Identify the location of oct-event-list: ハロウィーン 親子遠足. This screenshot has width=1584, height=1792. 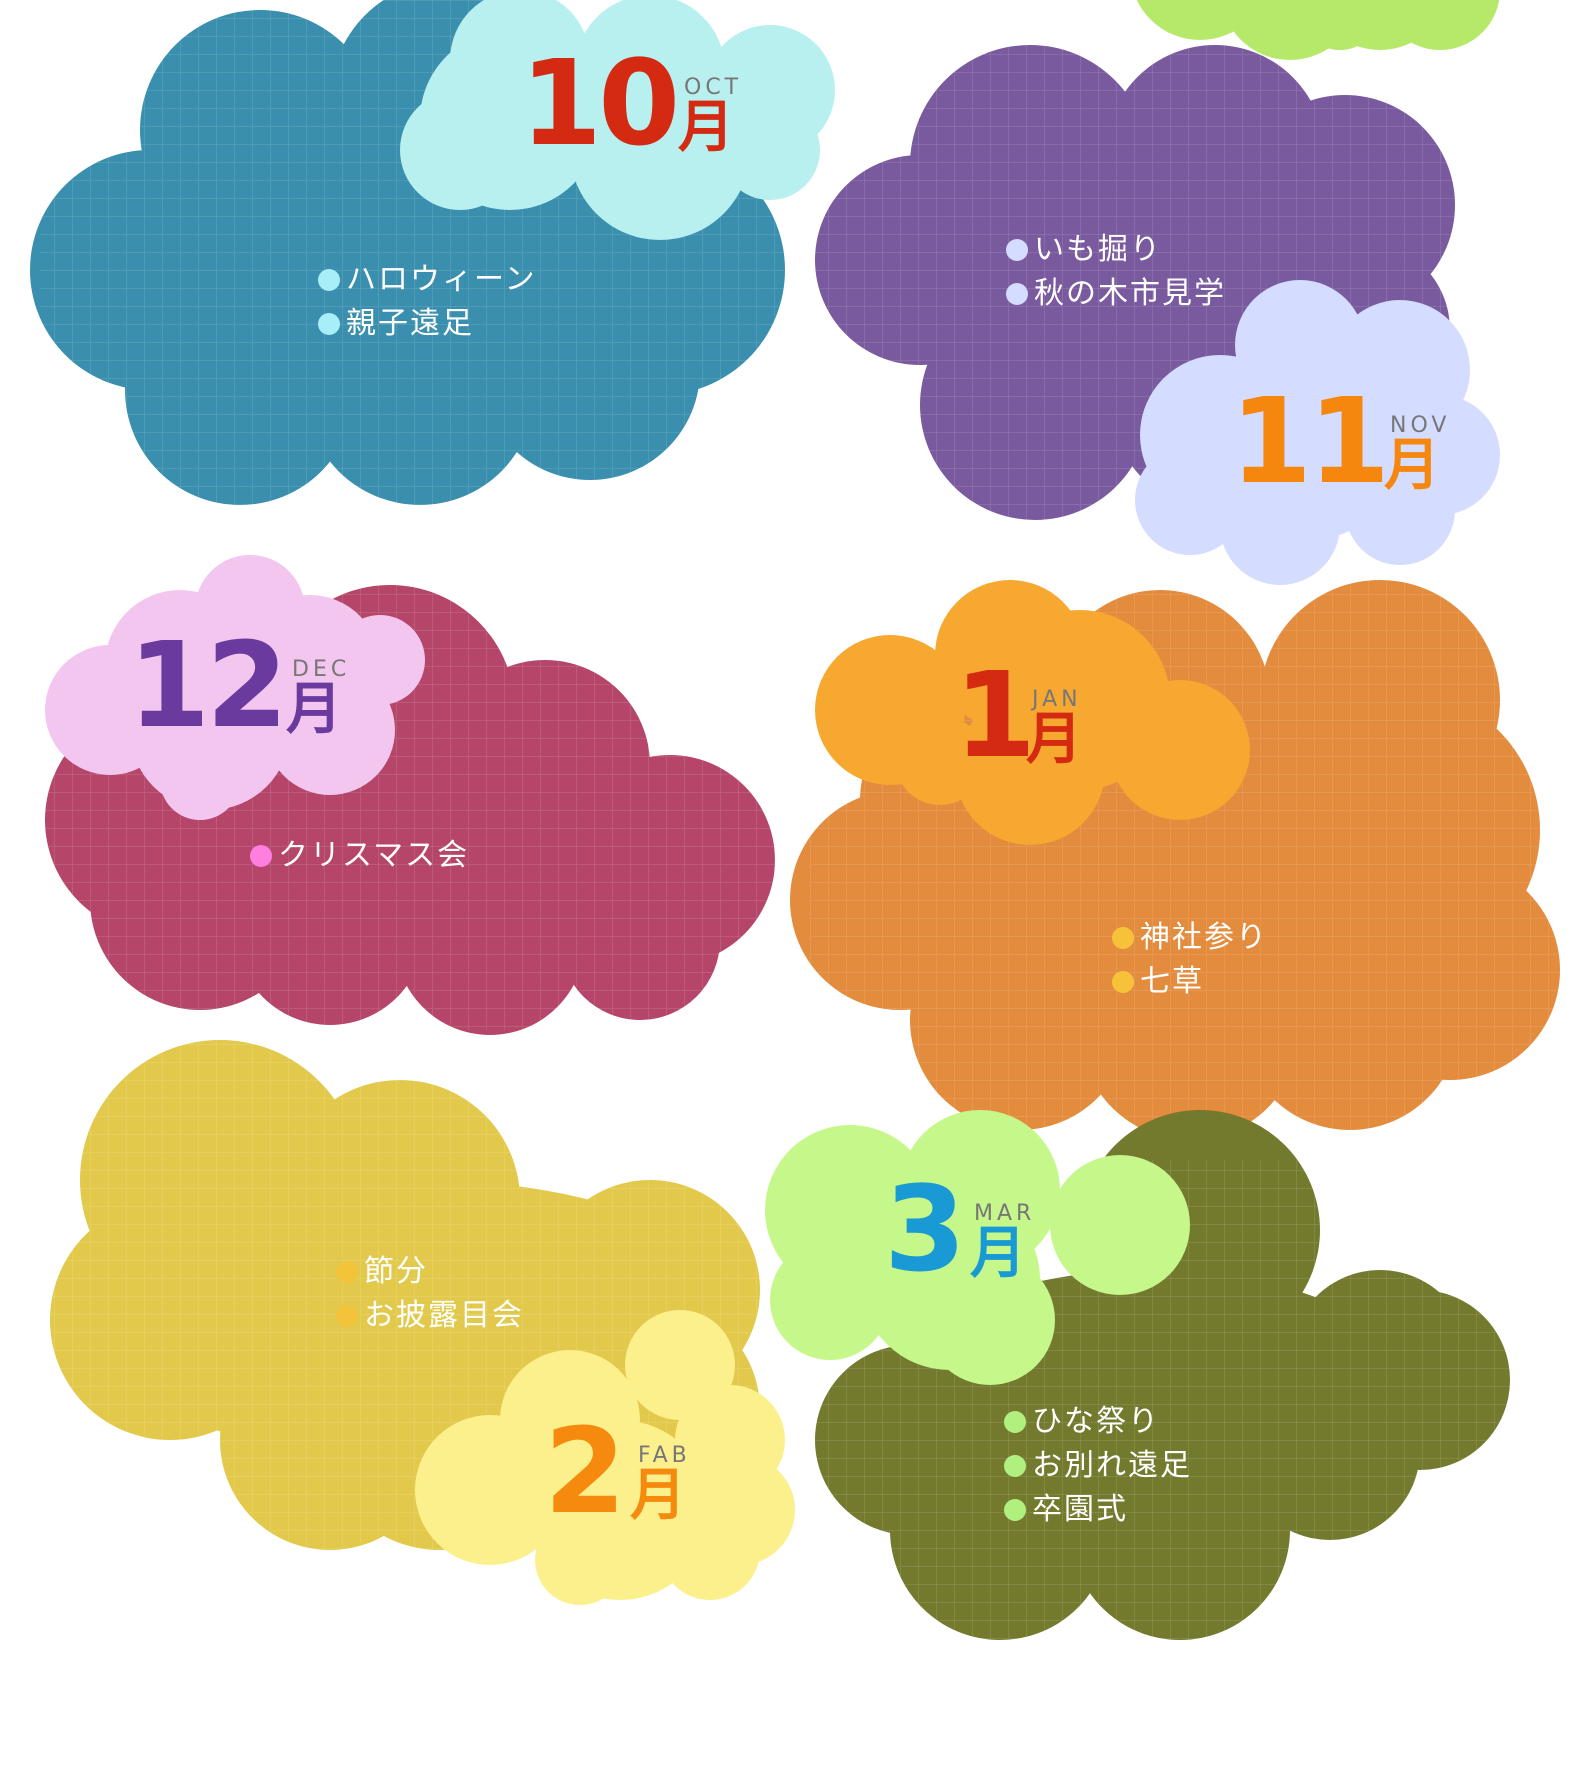
(427, 302).